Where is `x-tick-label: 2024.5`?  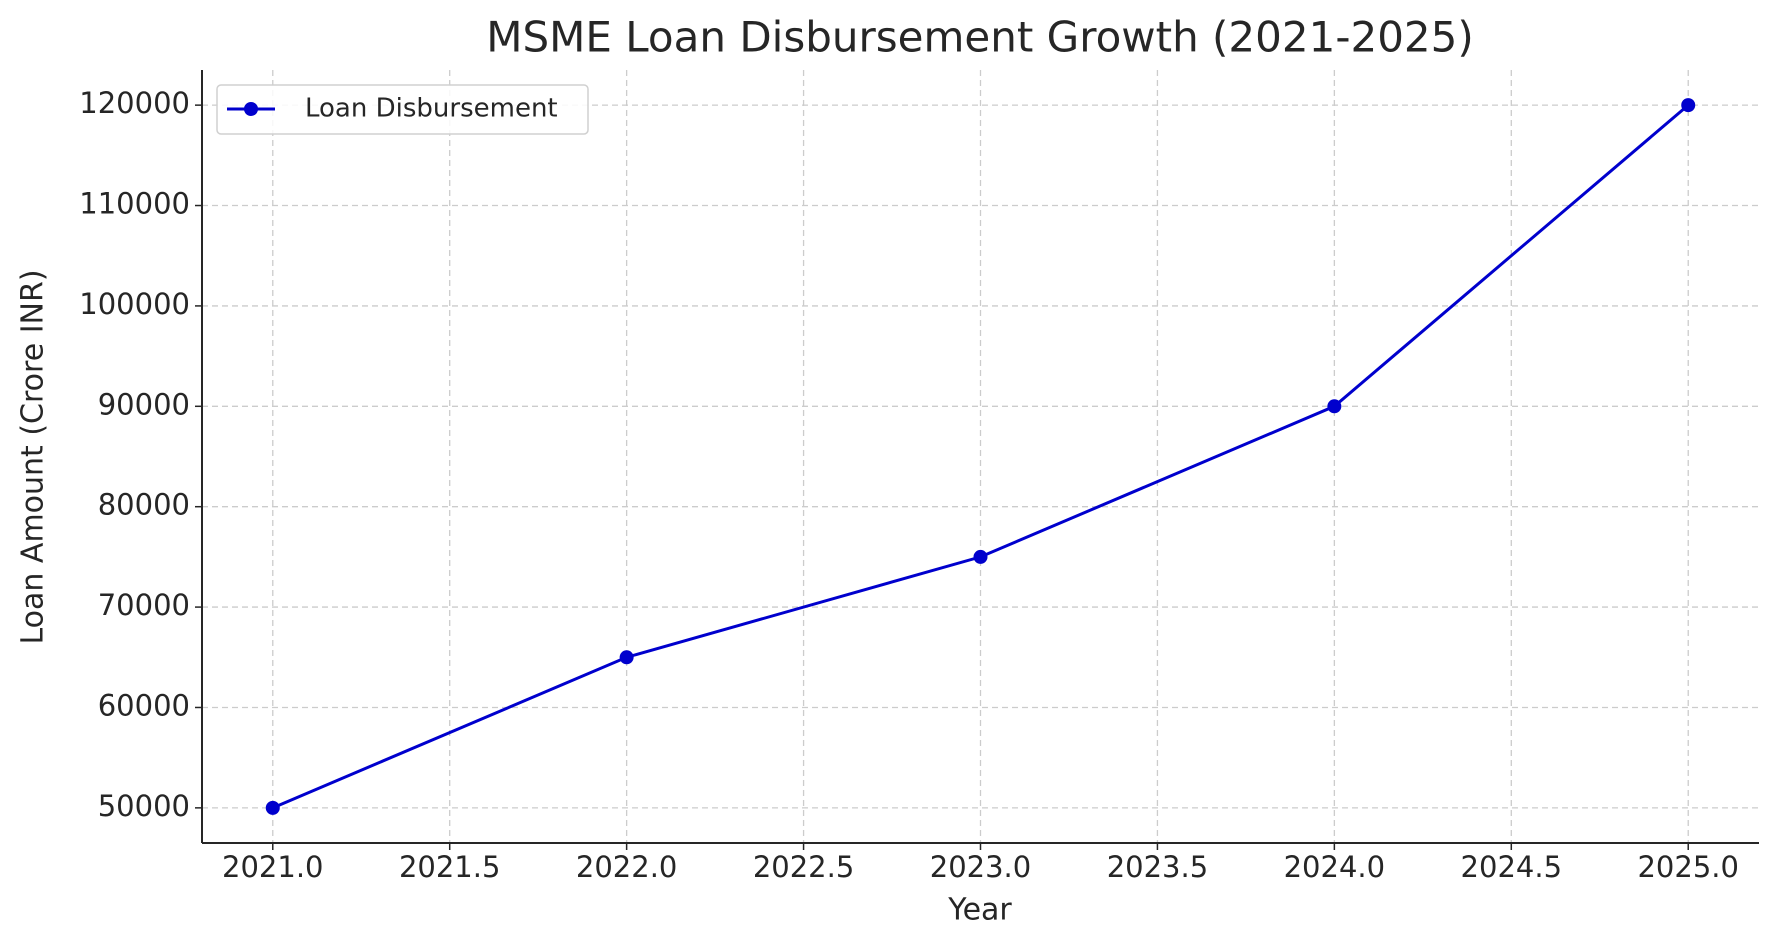
x-tick-label: 2024.5 is located at coordinates (1511, 867).